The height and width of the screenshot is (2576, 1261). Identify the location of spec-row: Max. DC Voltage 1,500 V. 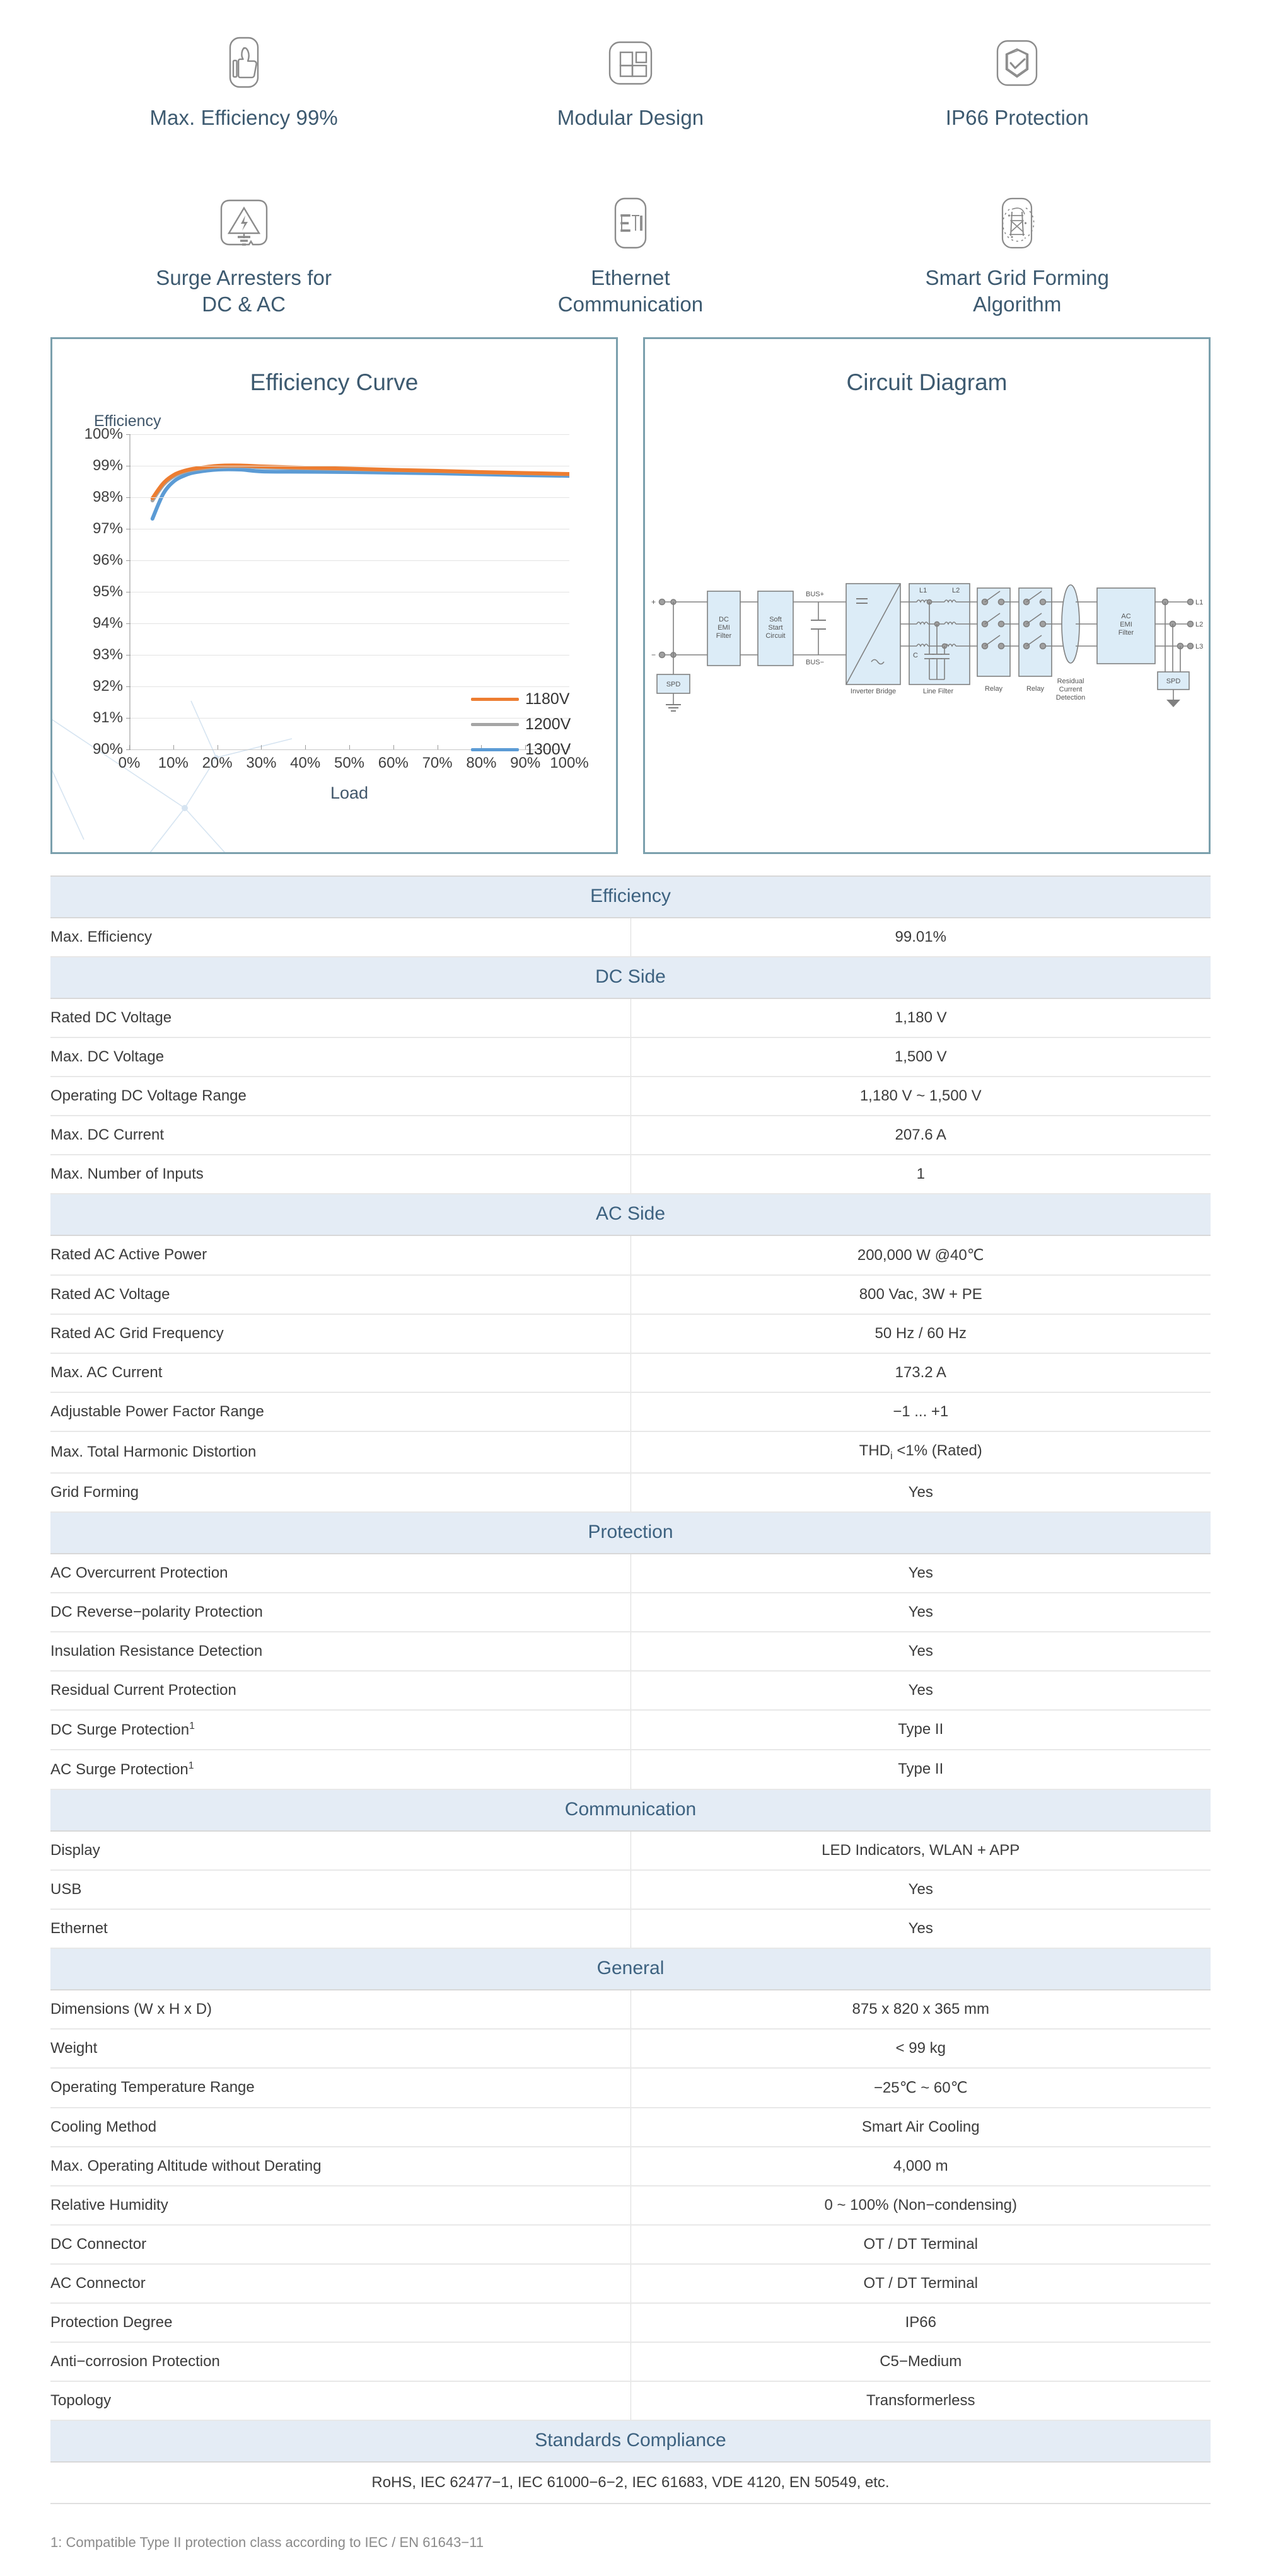
(630, 1057).